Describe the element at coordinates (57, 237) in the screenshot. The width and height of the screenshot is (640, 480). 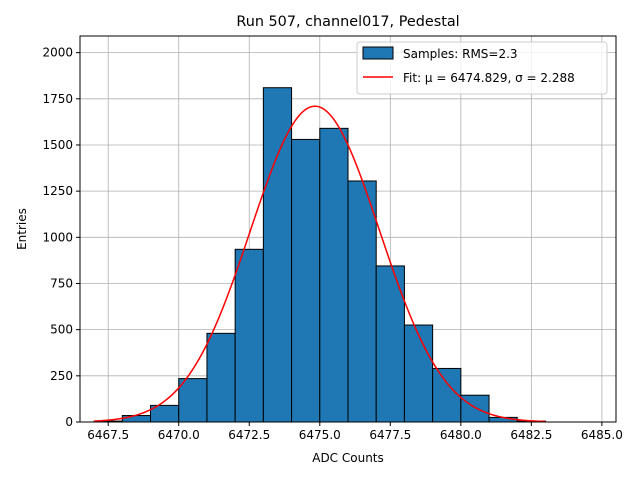
I see `y-tick-label: 1000` at that location.